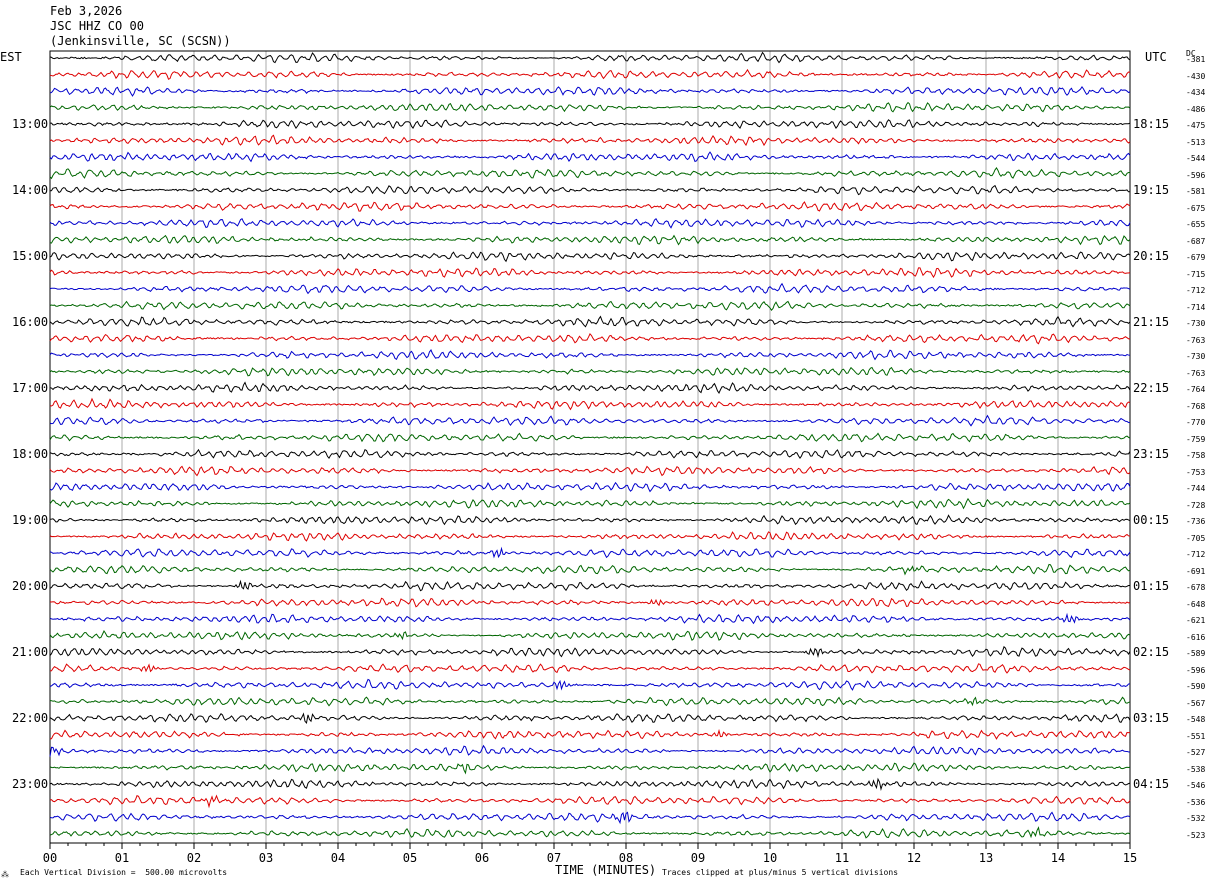 The height and width of the screenshot is (886, 1210). I want to click on dc-offset-label: -475, so click(1196, 125).